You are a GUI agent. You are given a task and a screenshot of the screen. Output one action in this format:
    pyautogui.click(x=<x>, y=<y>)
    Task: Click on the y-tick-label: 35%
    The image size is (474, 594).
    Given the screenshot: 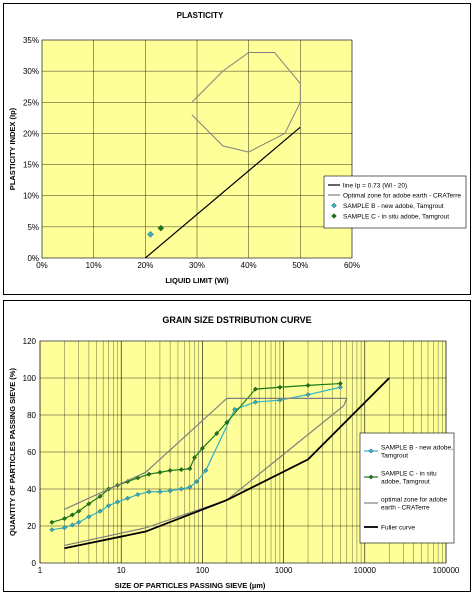 What is the action you would take?
    pyautogui.click(x=31, y=40)
    